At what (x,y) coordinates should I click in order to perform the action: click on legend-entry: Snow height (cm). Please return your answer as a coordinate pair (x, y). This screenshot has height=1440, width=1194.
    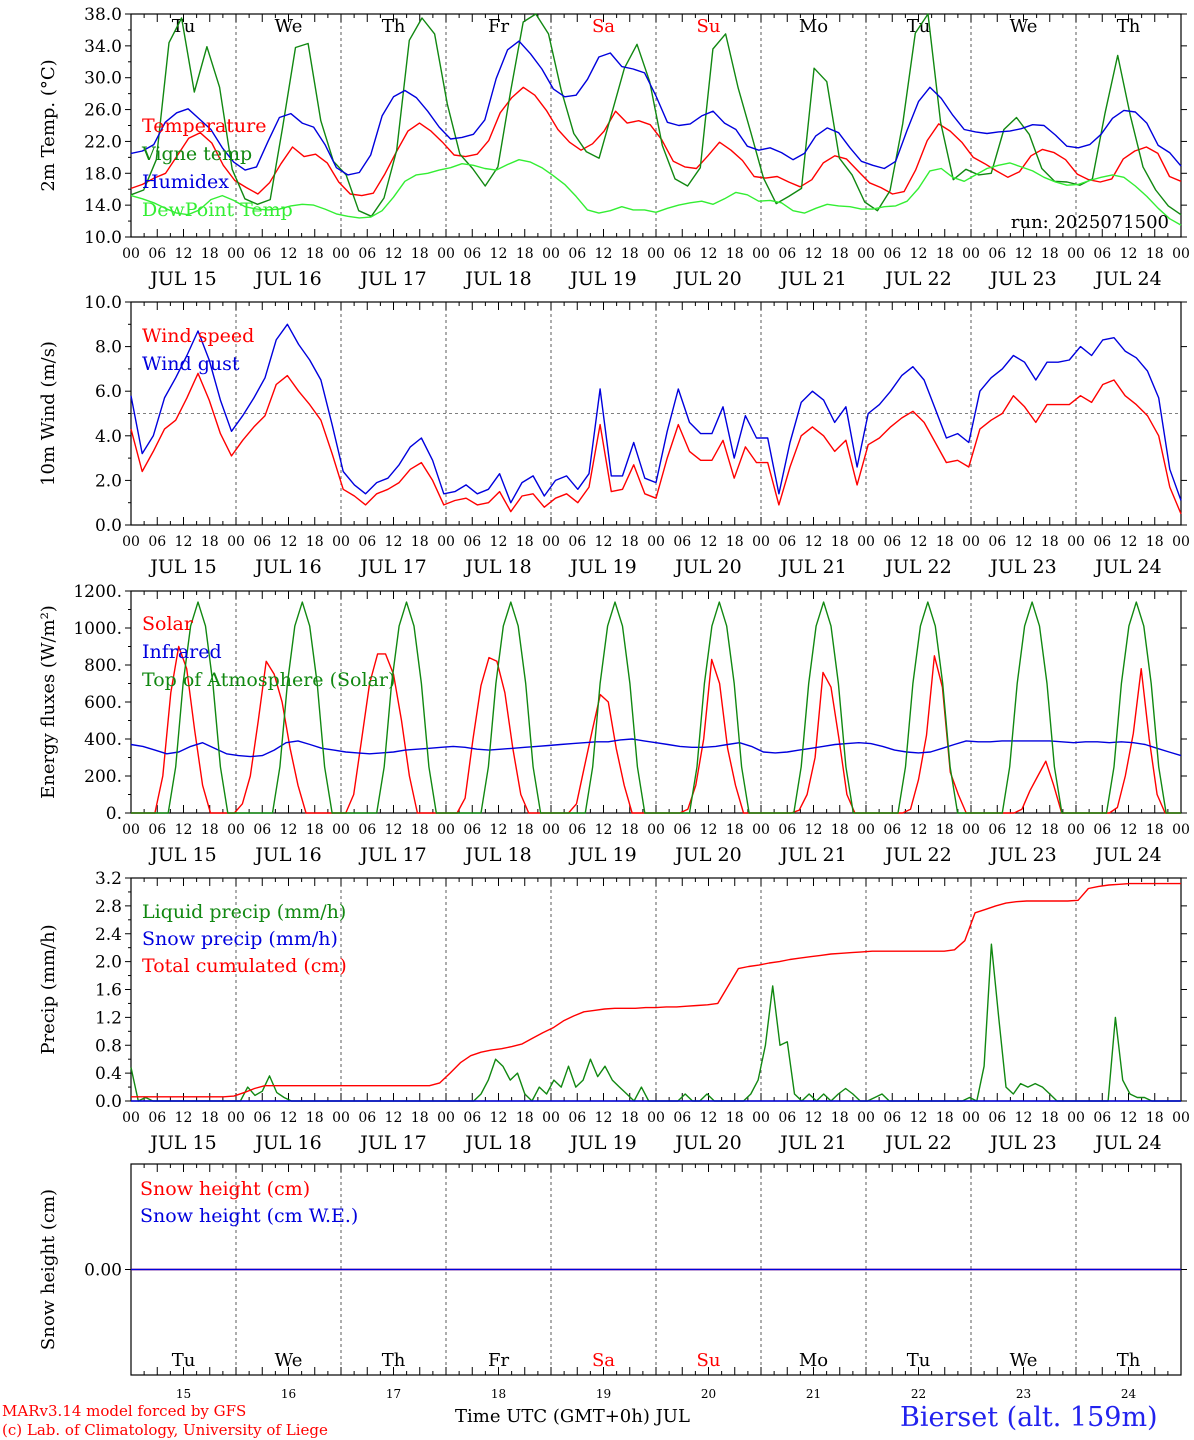
    Looking at the image, I should click on (225, 1189).